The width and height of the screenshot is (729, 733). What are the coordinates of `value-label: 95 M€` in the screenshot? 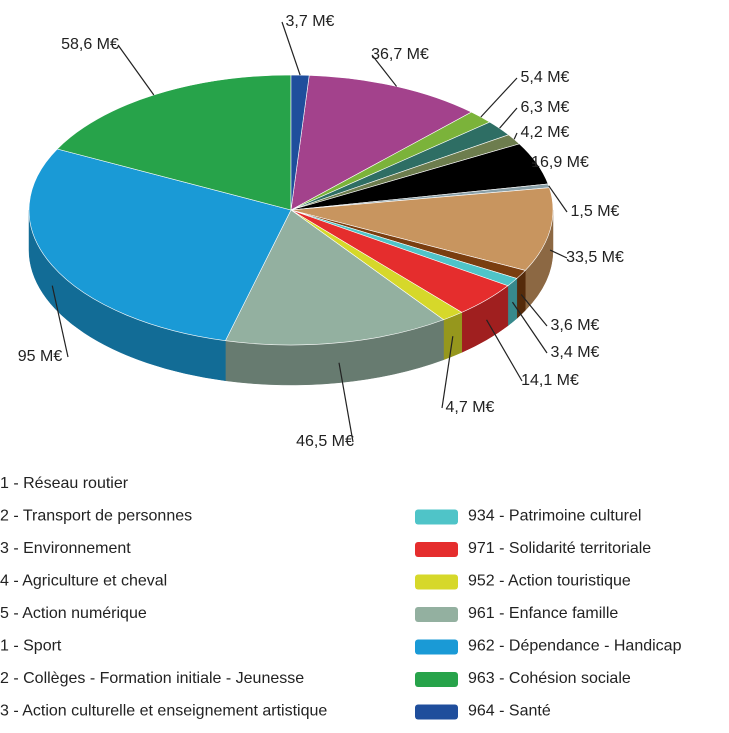 It's located at (40, 356).